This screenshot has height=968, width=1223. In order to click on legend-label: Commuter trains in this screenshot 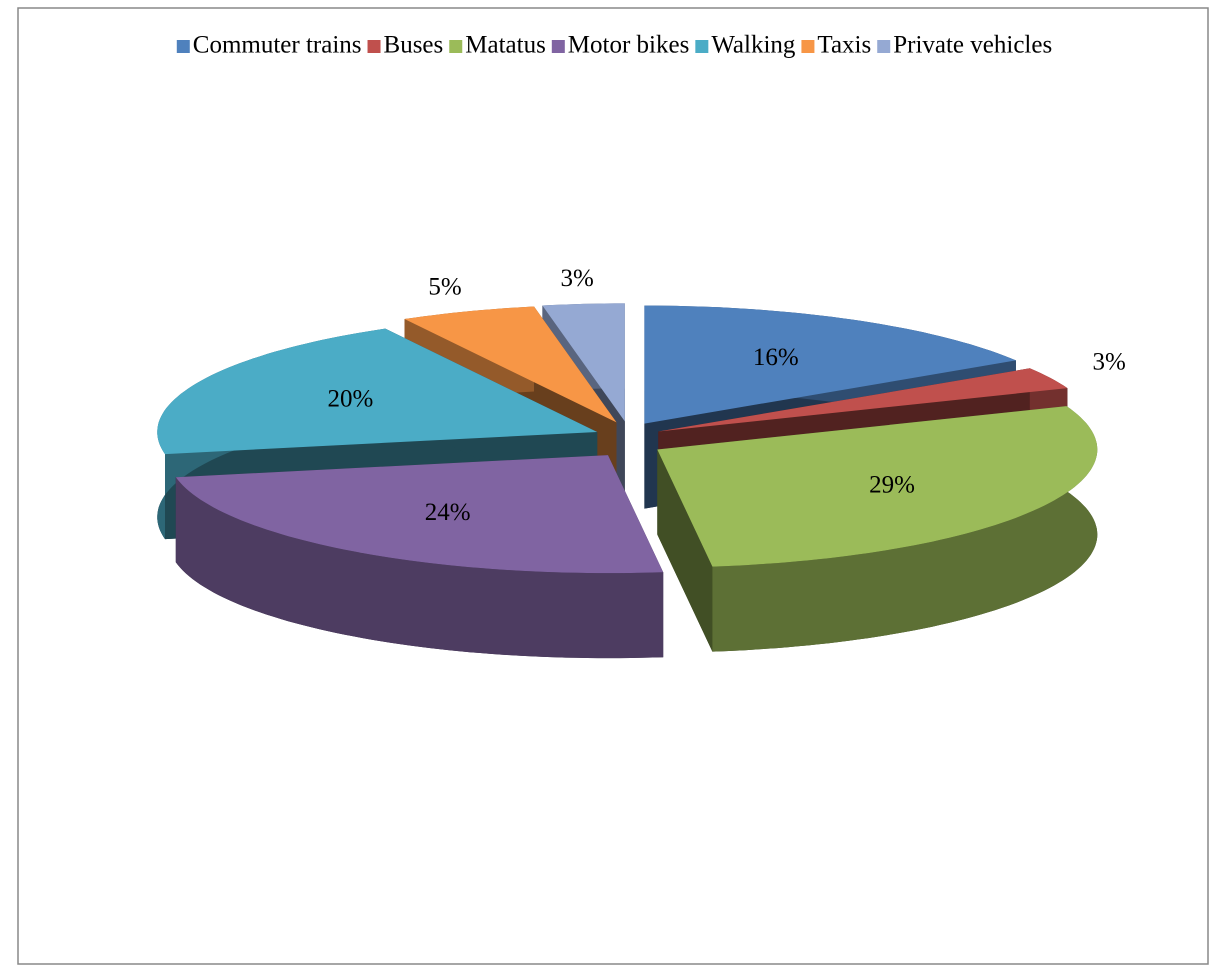, I will do `click(277, 45)`.